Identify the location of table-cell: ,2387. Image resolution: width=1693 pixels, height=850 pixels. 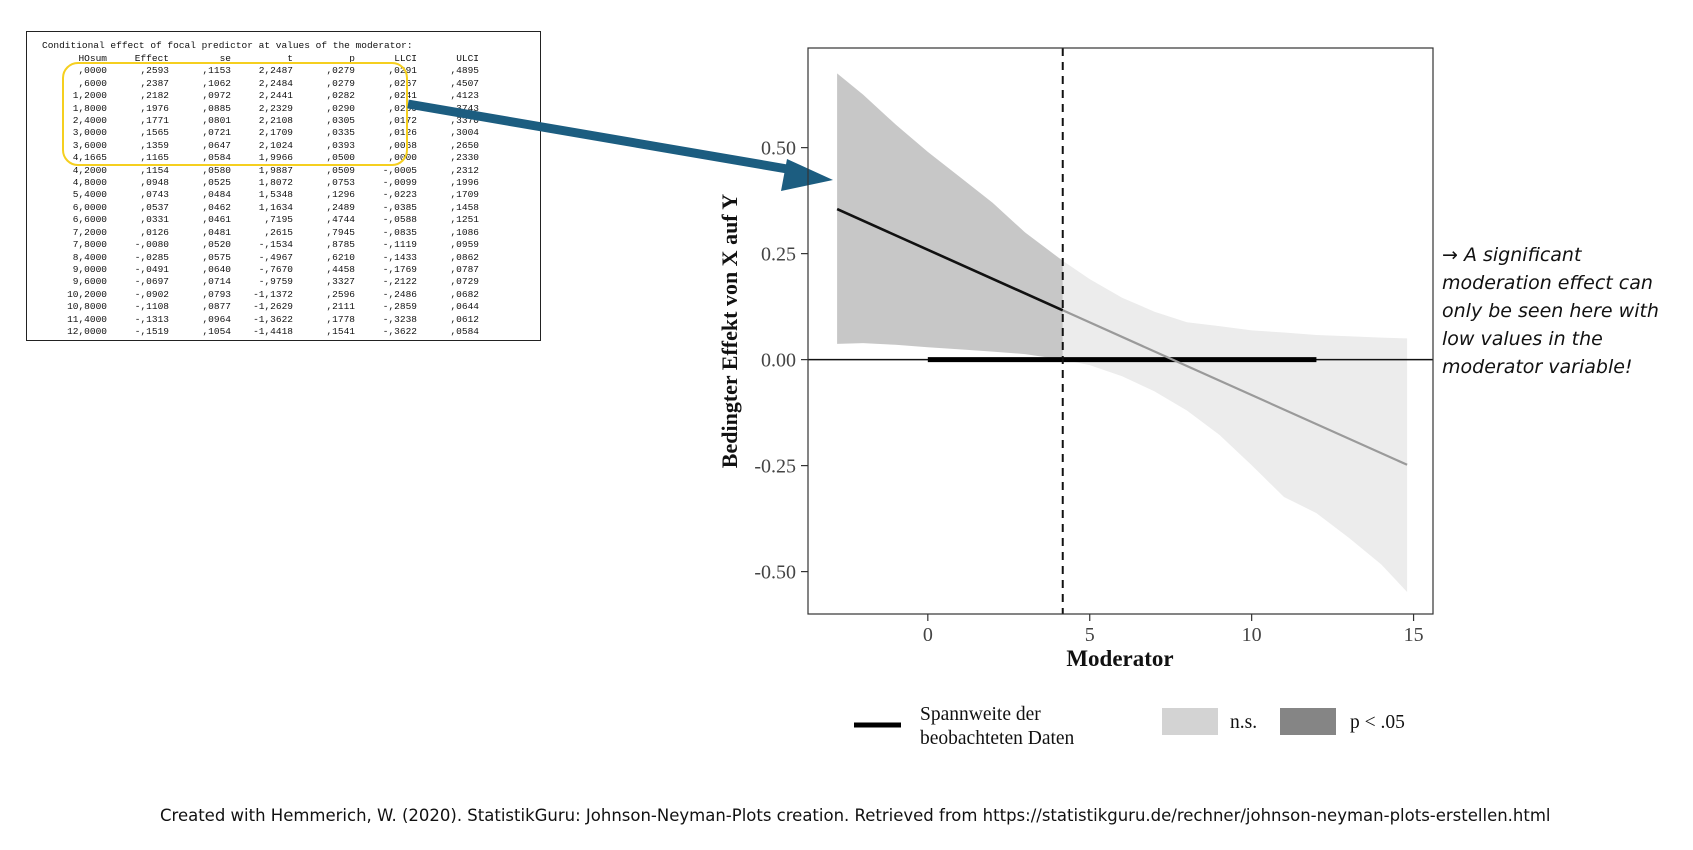
(154, 83).